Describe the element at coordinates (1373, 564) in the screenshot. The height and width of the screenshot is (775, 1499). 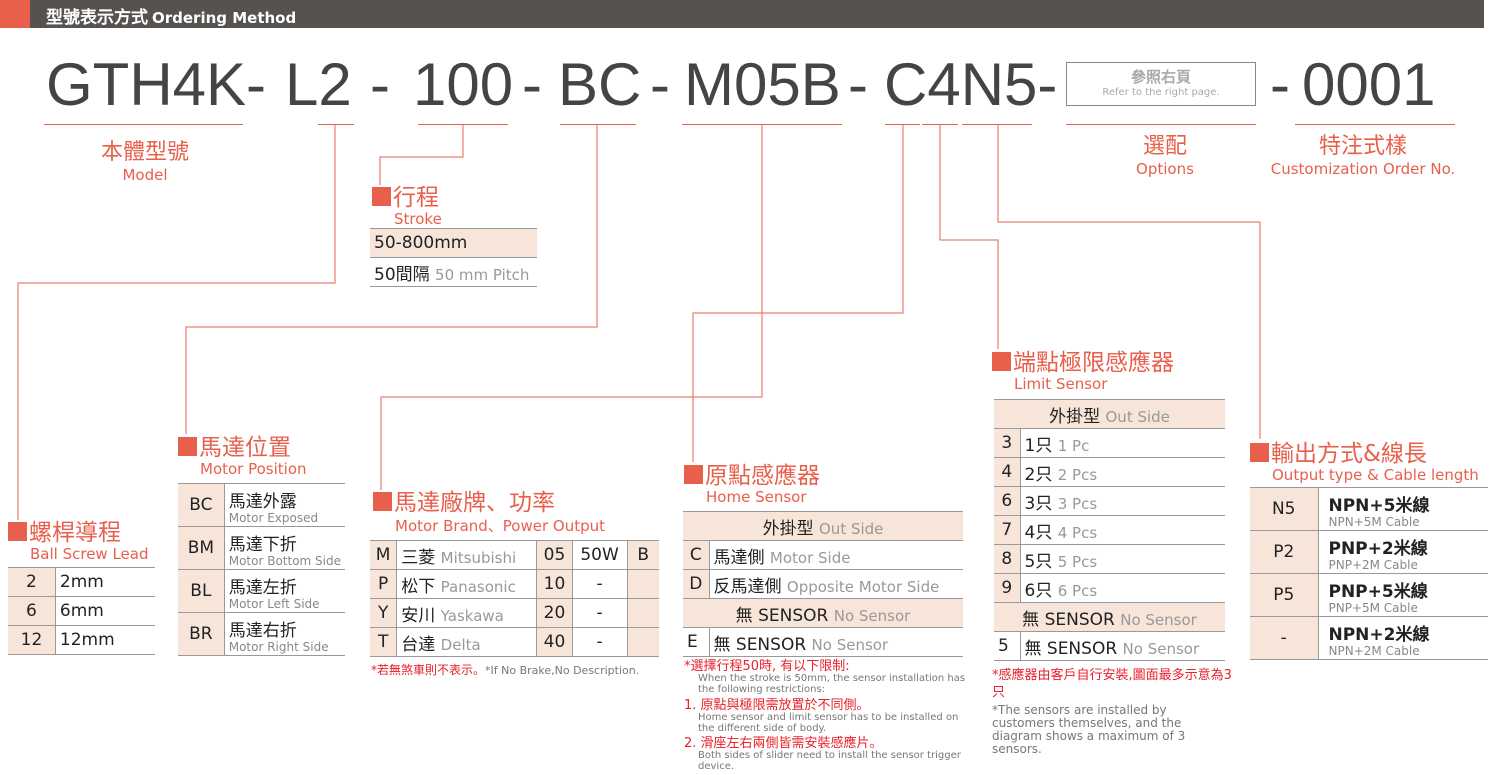
I see `output-desc-en: PNP+2M Cable` at that location.